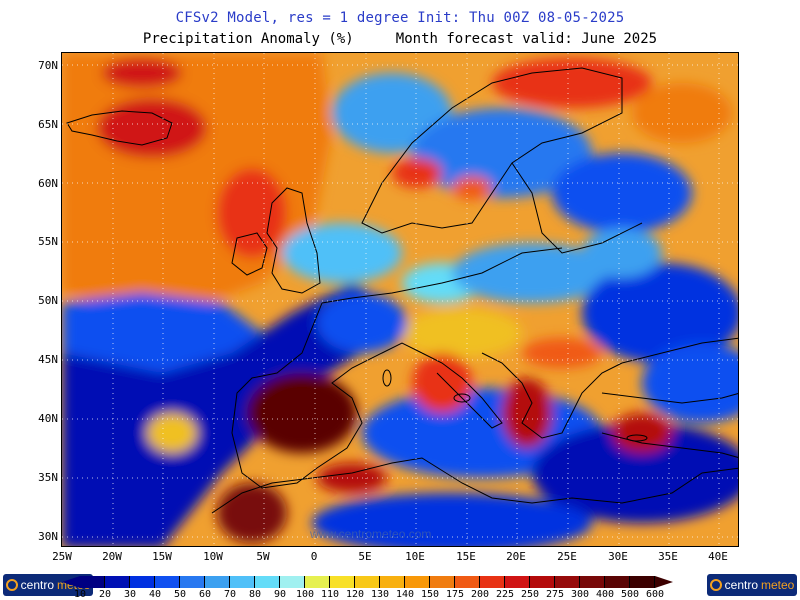 The width and height of the screenshot is (800, 600). I want to click on lat-label-45n: 45N, so click(48, 359).